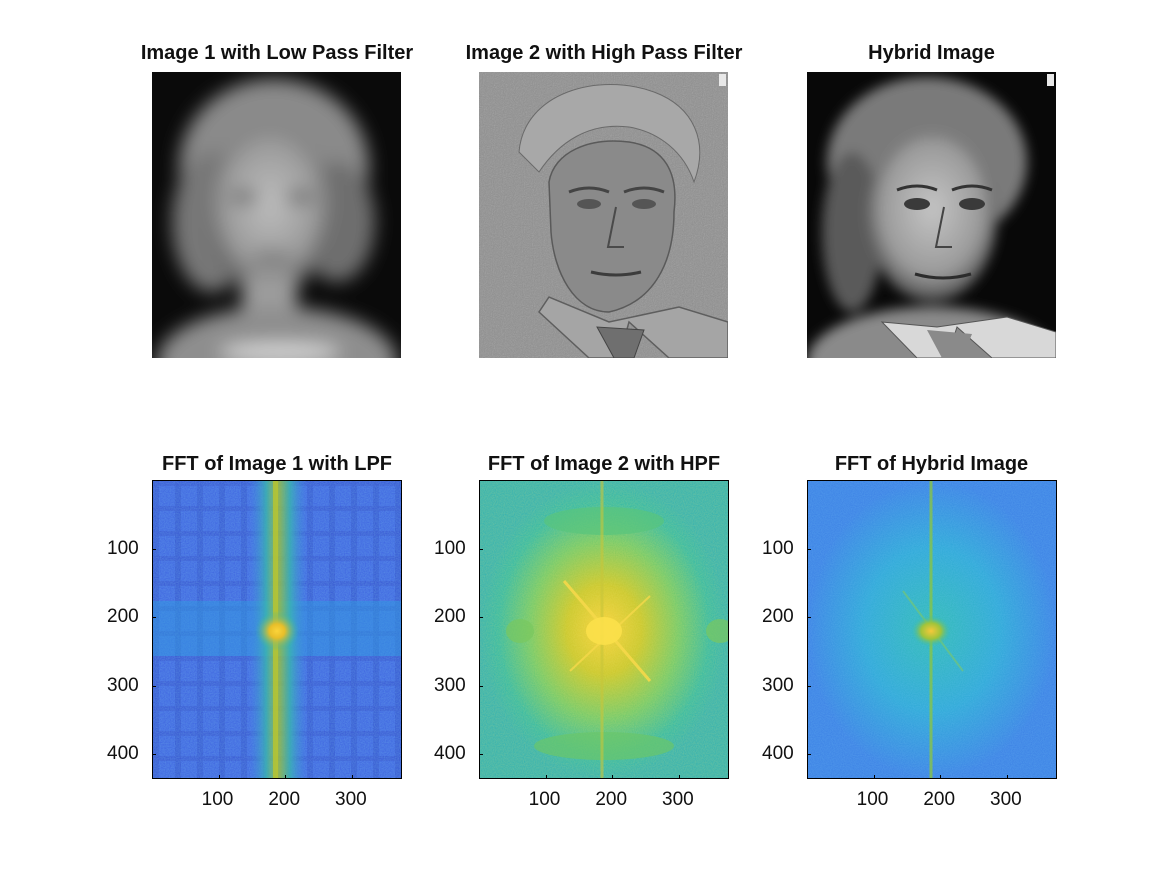 The image size is (1167, 875). Describe the element at coordinates (604, 53) in the screenshot. I see `panel-title-hpf-image: Image 2 with High Pass Filter` at that location.